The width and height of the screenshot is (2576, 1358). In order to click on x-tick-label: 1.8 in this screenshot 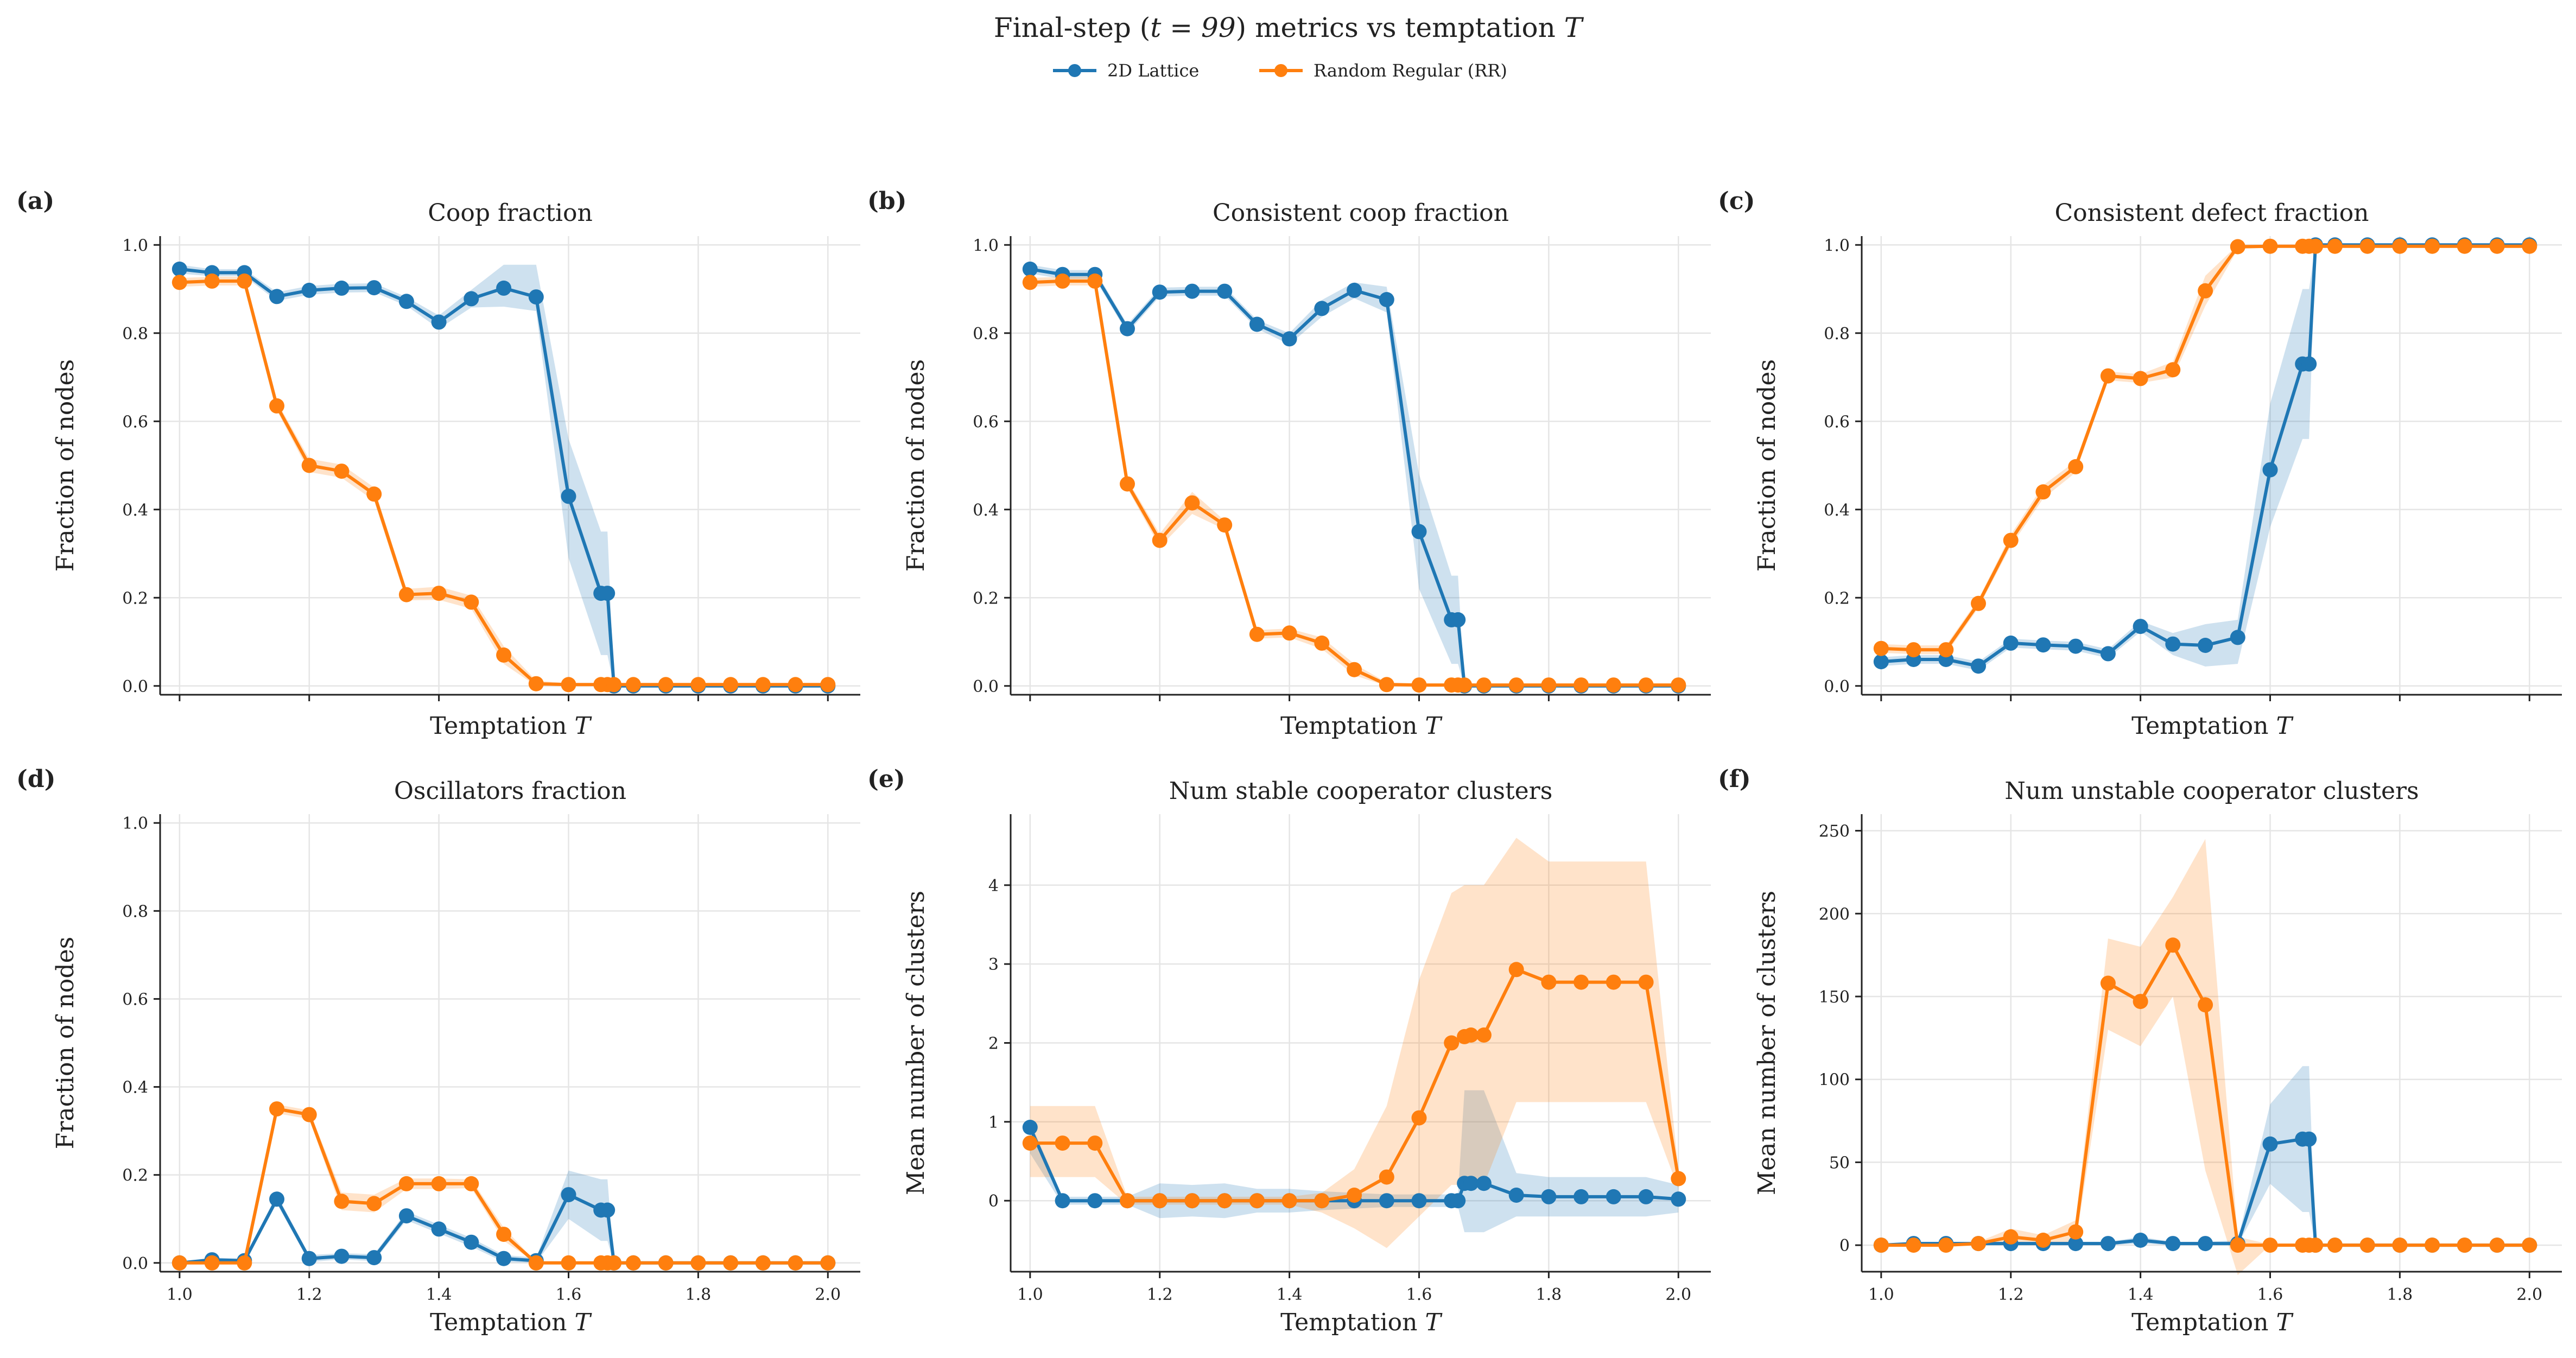, I will do `click(699, 1294)`.